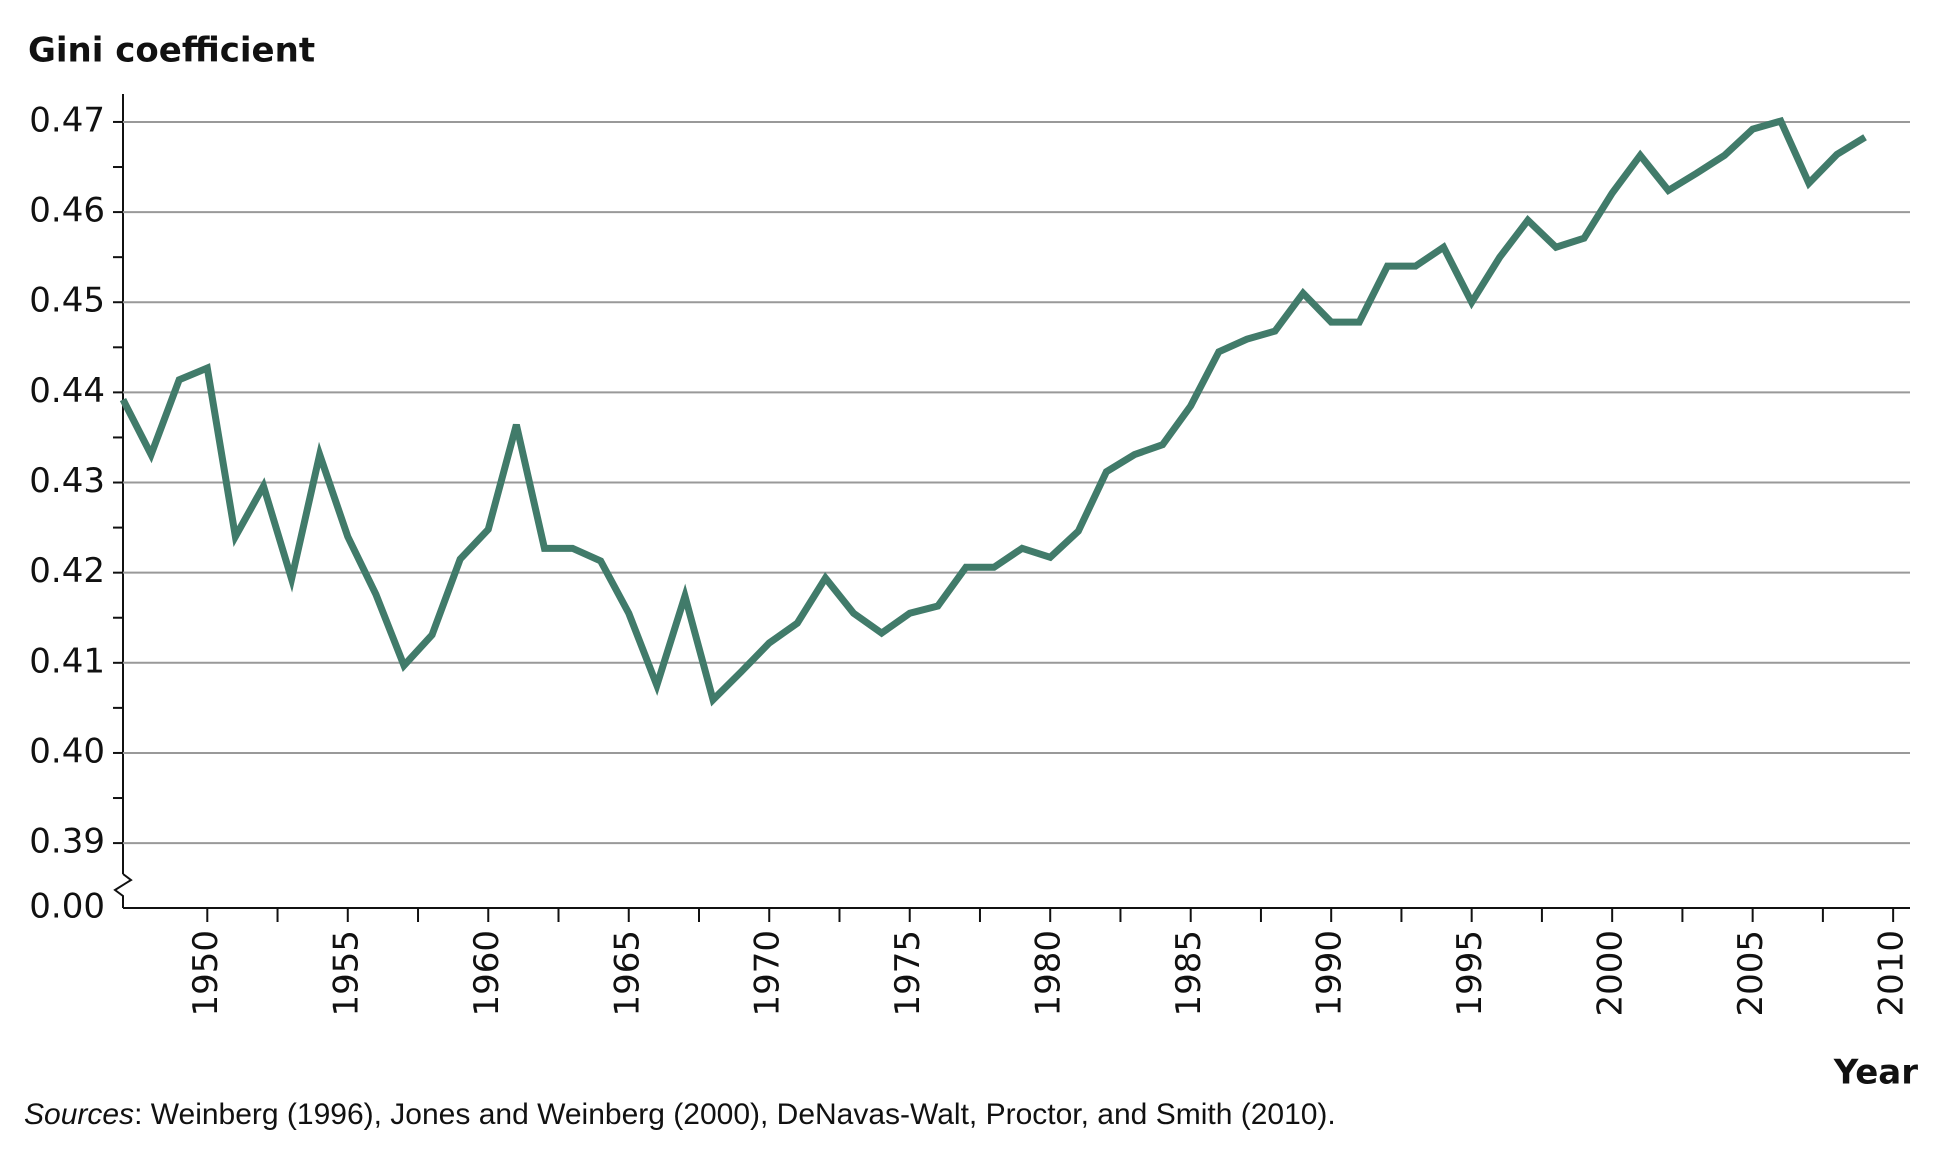 The width and height of the screenshot is (1949, 1165). I want to click on x-tick-label: 2000, so click(1611, 973).